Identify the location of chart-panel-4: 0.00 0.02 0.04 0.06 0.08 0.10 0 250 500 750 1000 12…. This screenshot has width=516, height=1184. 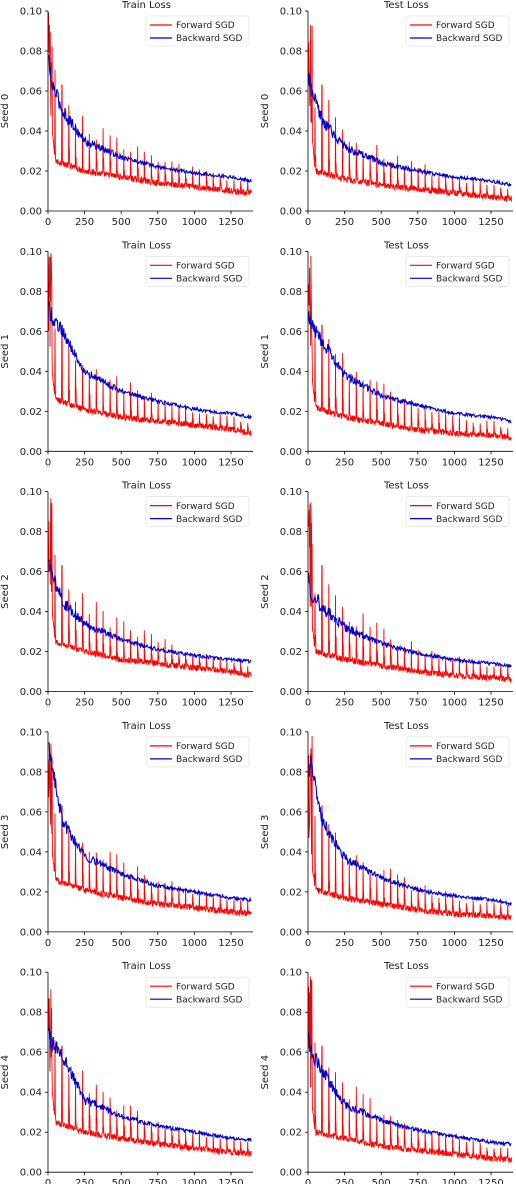
(126, 595).